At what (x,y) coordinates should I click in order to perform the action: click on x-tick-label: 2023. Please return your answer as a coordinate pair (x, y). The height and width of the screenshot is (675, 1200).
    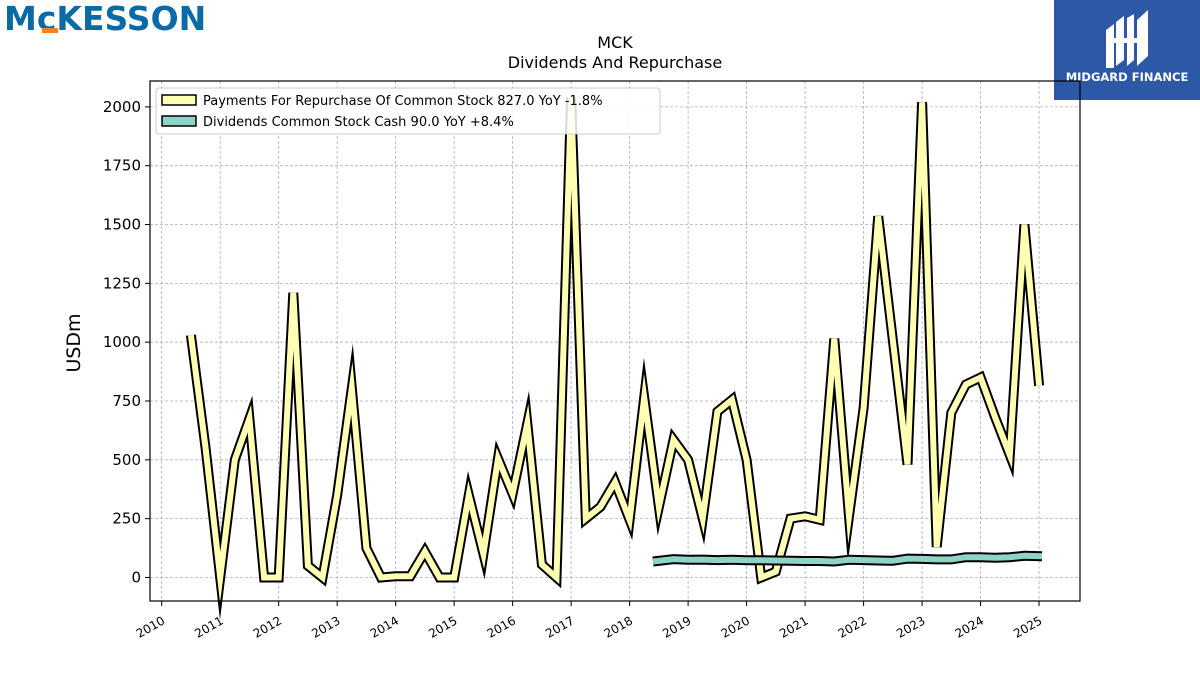
    Looking at the image, I should click on (910, 626).